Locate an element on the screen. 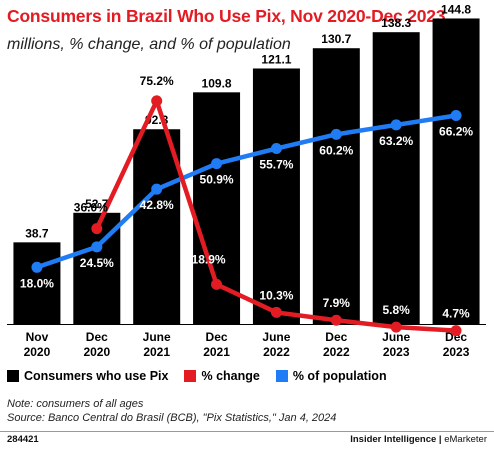 This screenshot has width=494, height=449. x-tick-label-3-line2: 2021 is located at coordinates (216, 352).